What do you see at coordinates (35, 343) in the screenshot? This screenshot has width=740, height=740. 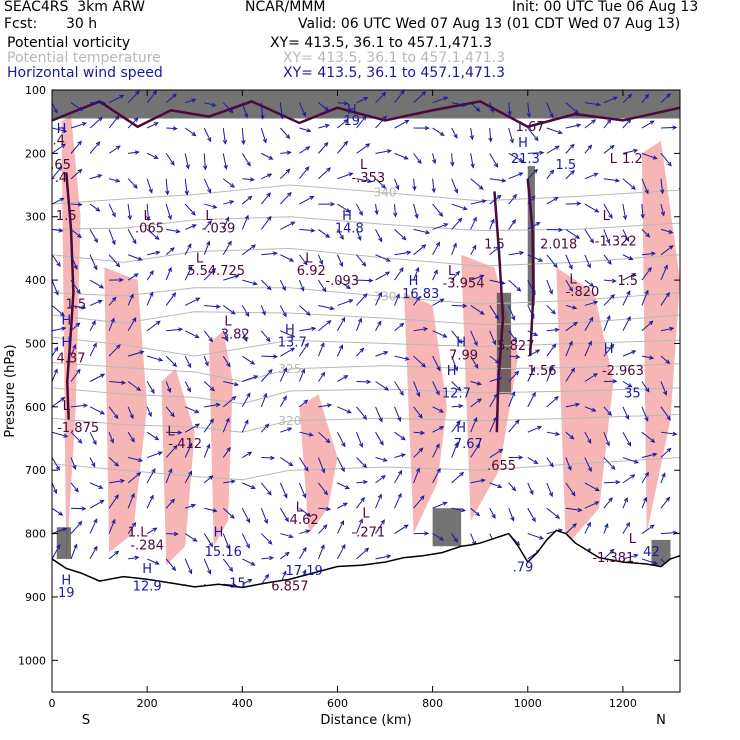 I see `y-tick-label: 500` at bounding box center [35, 343].